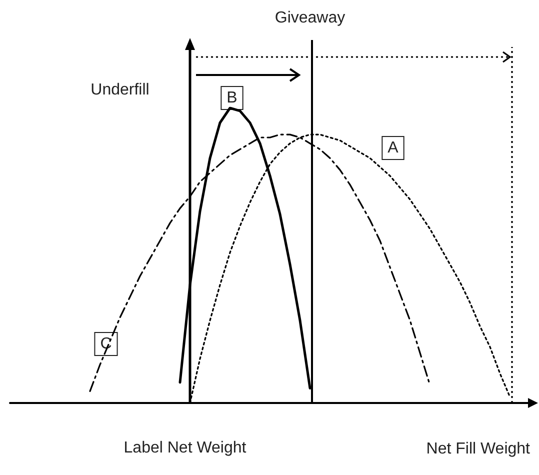 The height and width of the screenshot is (475, 539). What do you see at coordinates (393, 148) in the screenshot?
I see `series-label: A` at bounding box center [393, 148].